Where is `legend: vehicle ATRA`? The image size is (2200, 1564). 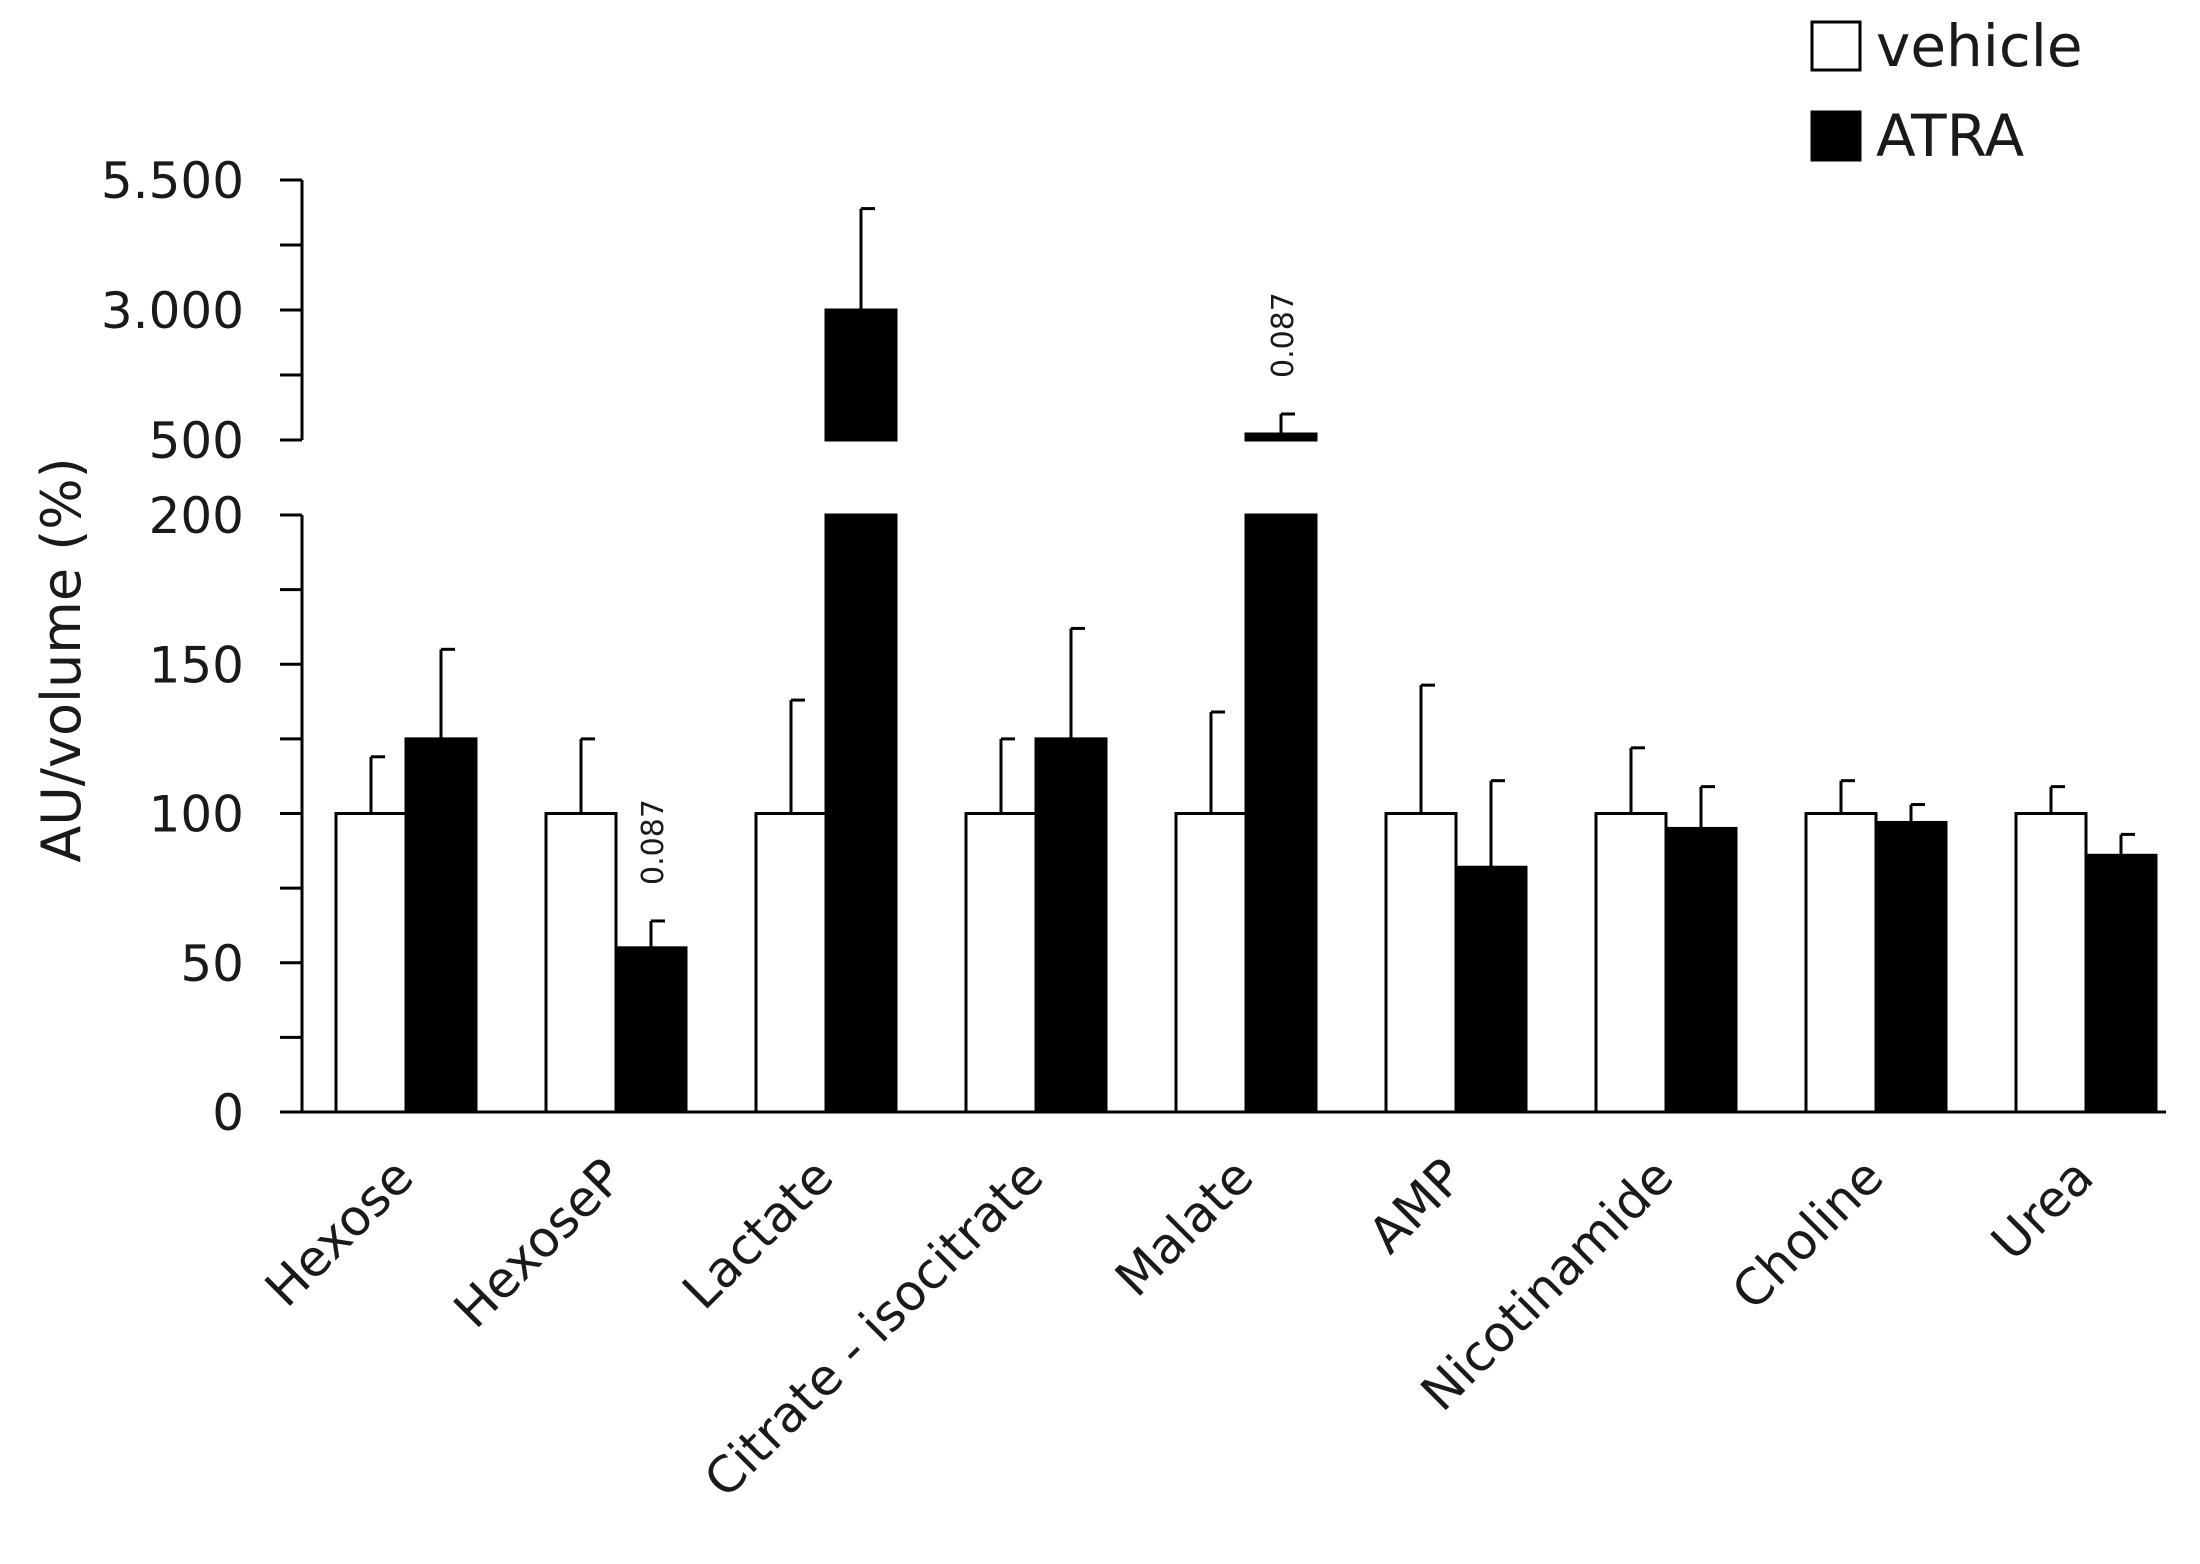
legend: vehicle ATRA is located at coordinates (1946, 91).